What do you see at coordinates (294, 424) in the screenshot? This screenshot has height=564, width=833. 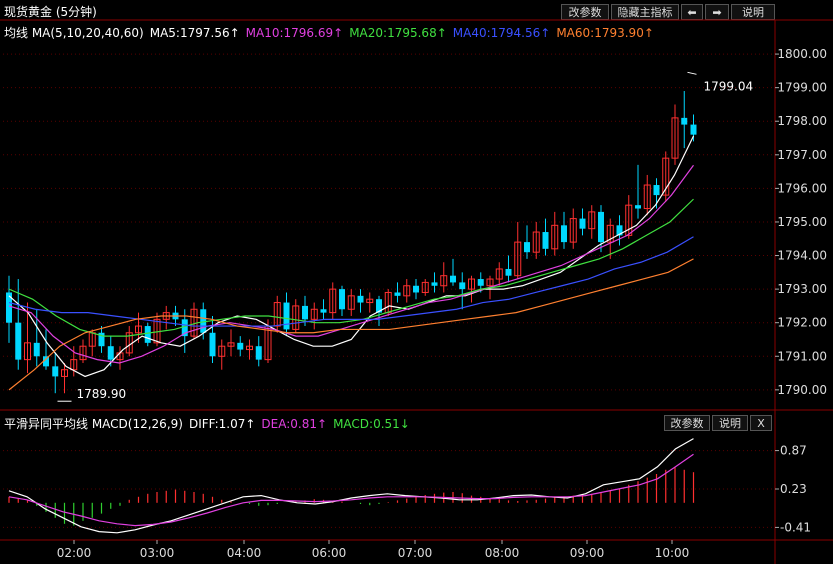 I see `dea-value: DEA:0.81↑` at bounding box center [294, 424].